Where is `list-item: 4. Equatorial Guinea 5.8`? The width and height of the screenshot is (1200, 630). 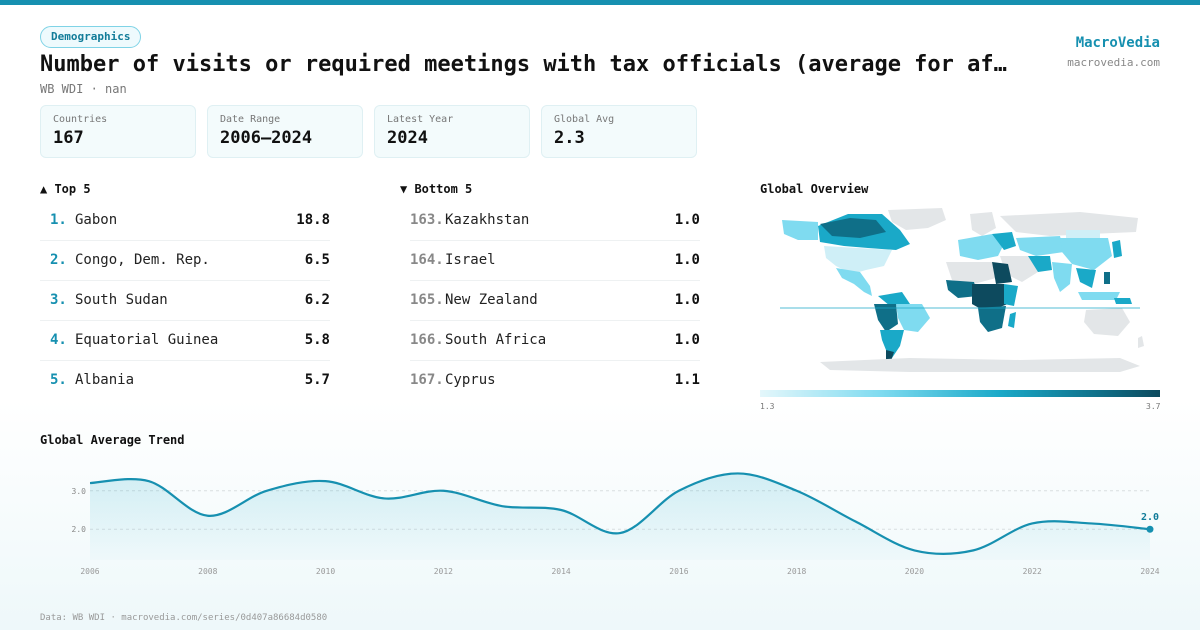 list-item: 4. Equatorial Guinea 5.8 is located at coordinates (185, 341).